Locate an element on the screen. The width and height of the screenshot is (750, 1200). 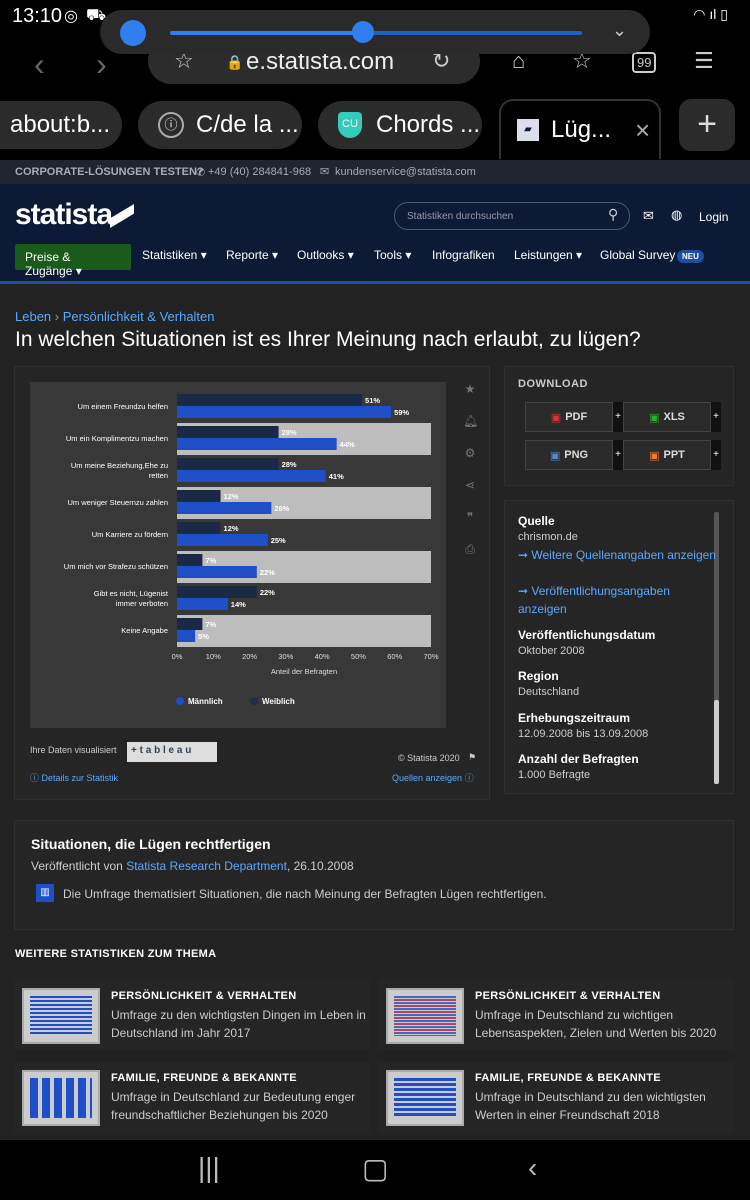
category-label: Um einem Freundzu helfen is located at coordinates (123, 406).